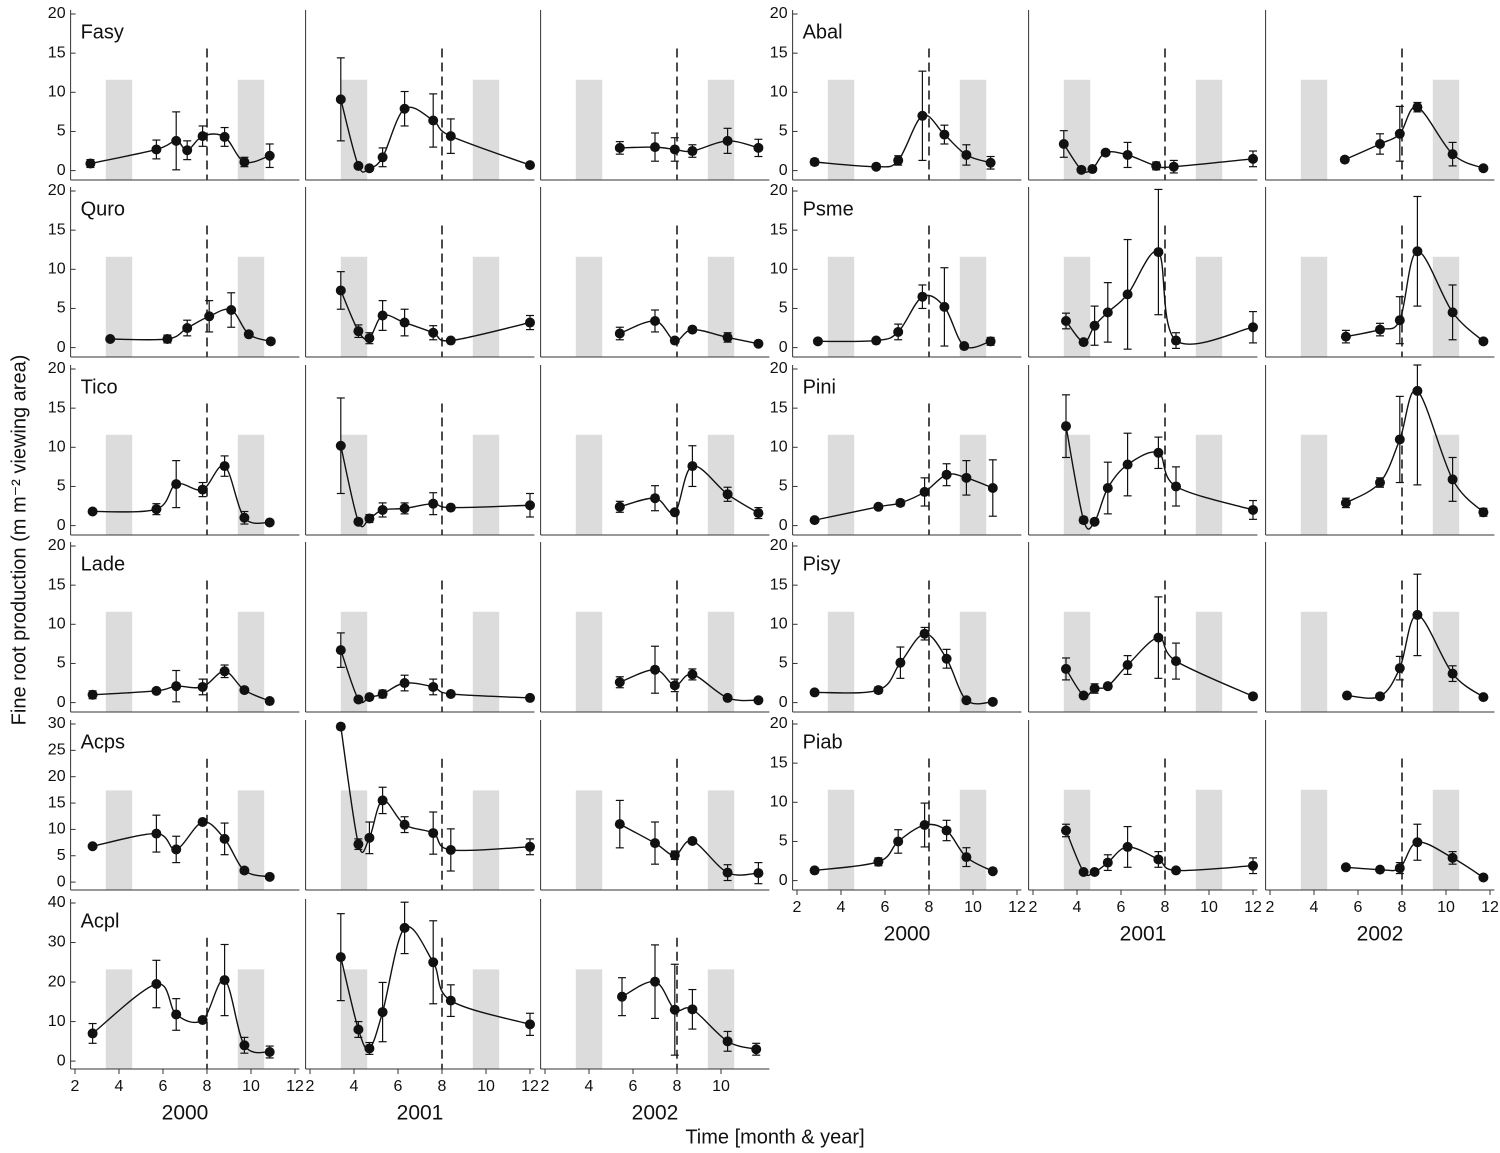 This screenshot has height=1153, width=1500. What do you see at coordinates (819, 387) in the screenshot?
I see `panel-title: Pini` at bounding box center [819, 387].